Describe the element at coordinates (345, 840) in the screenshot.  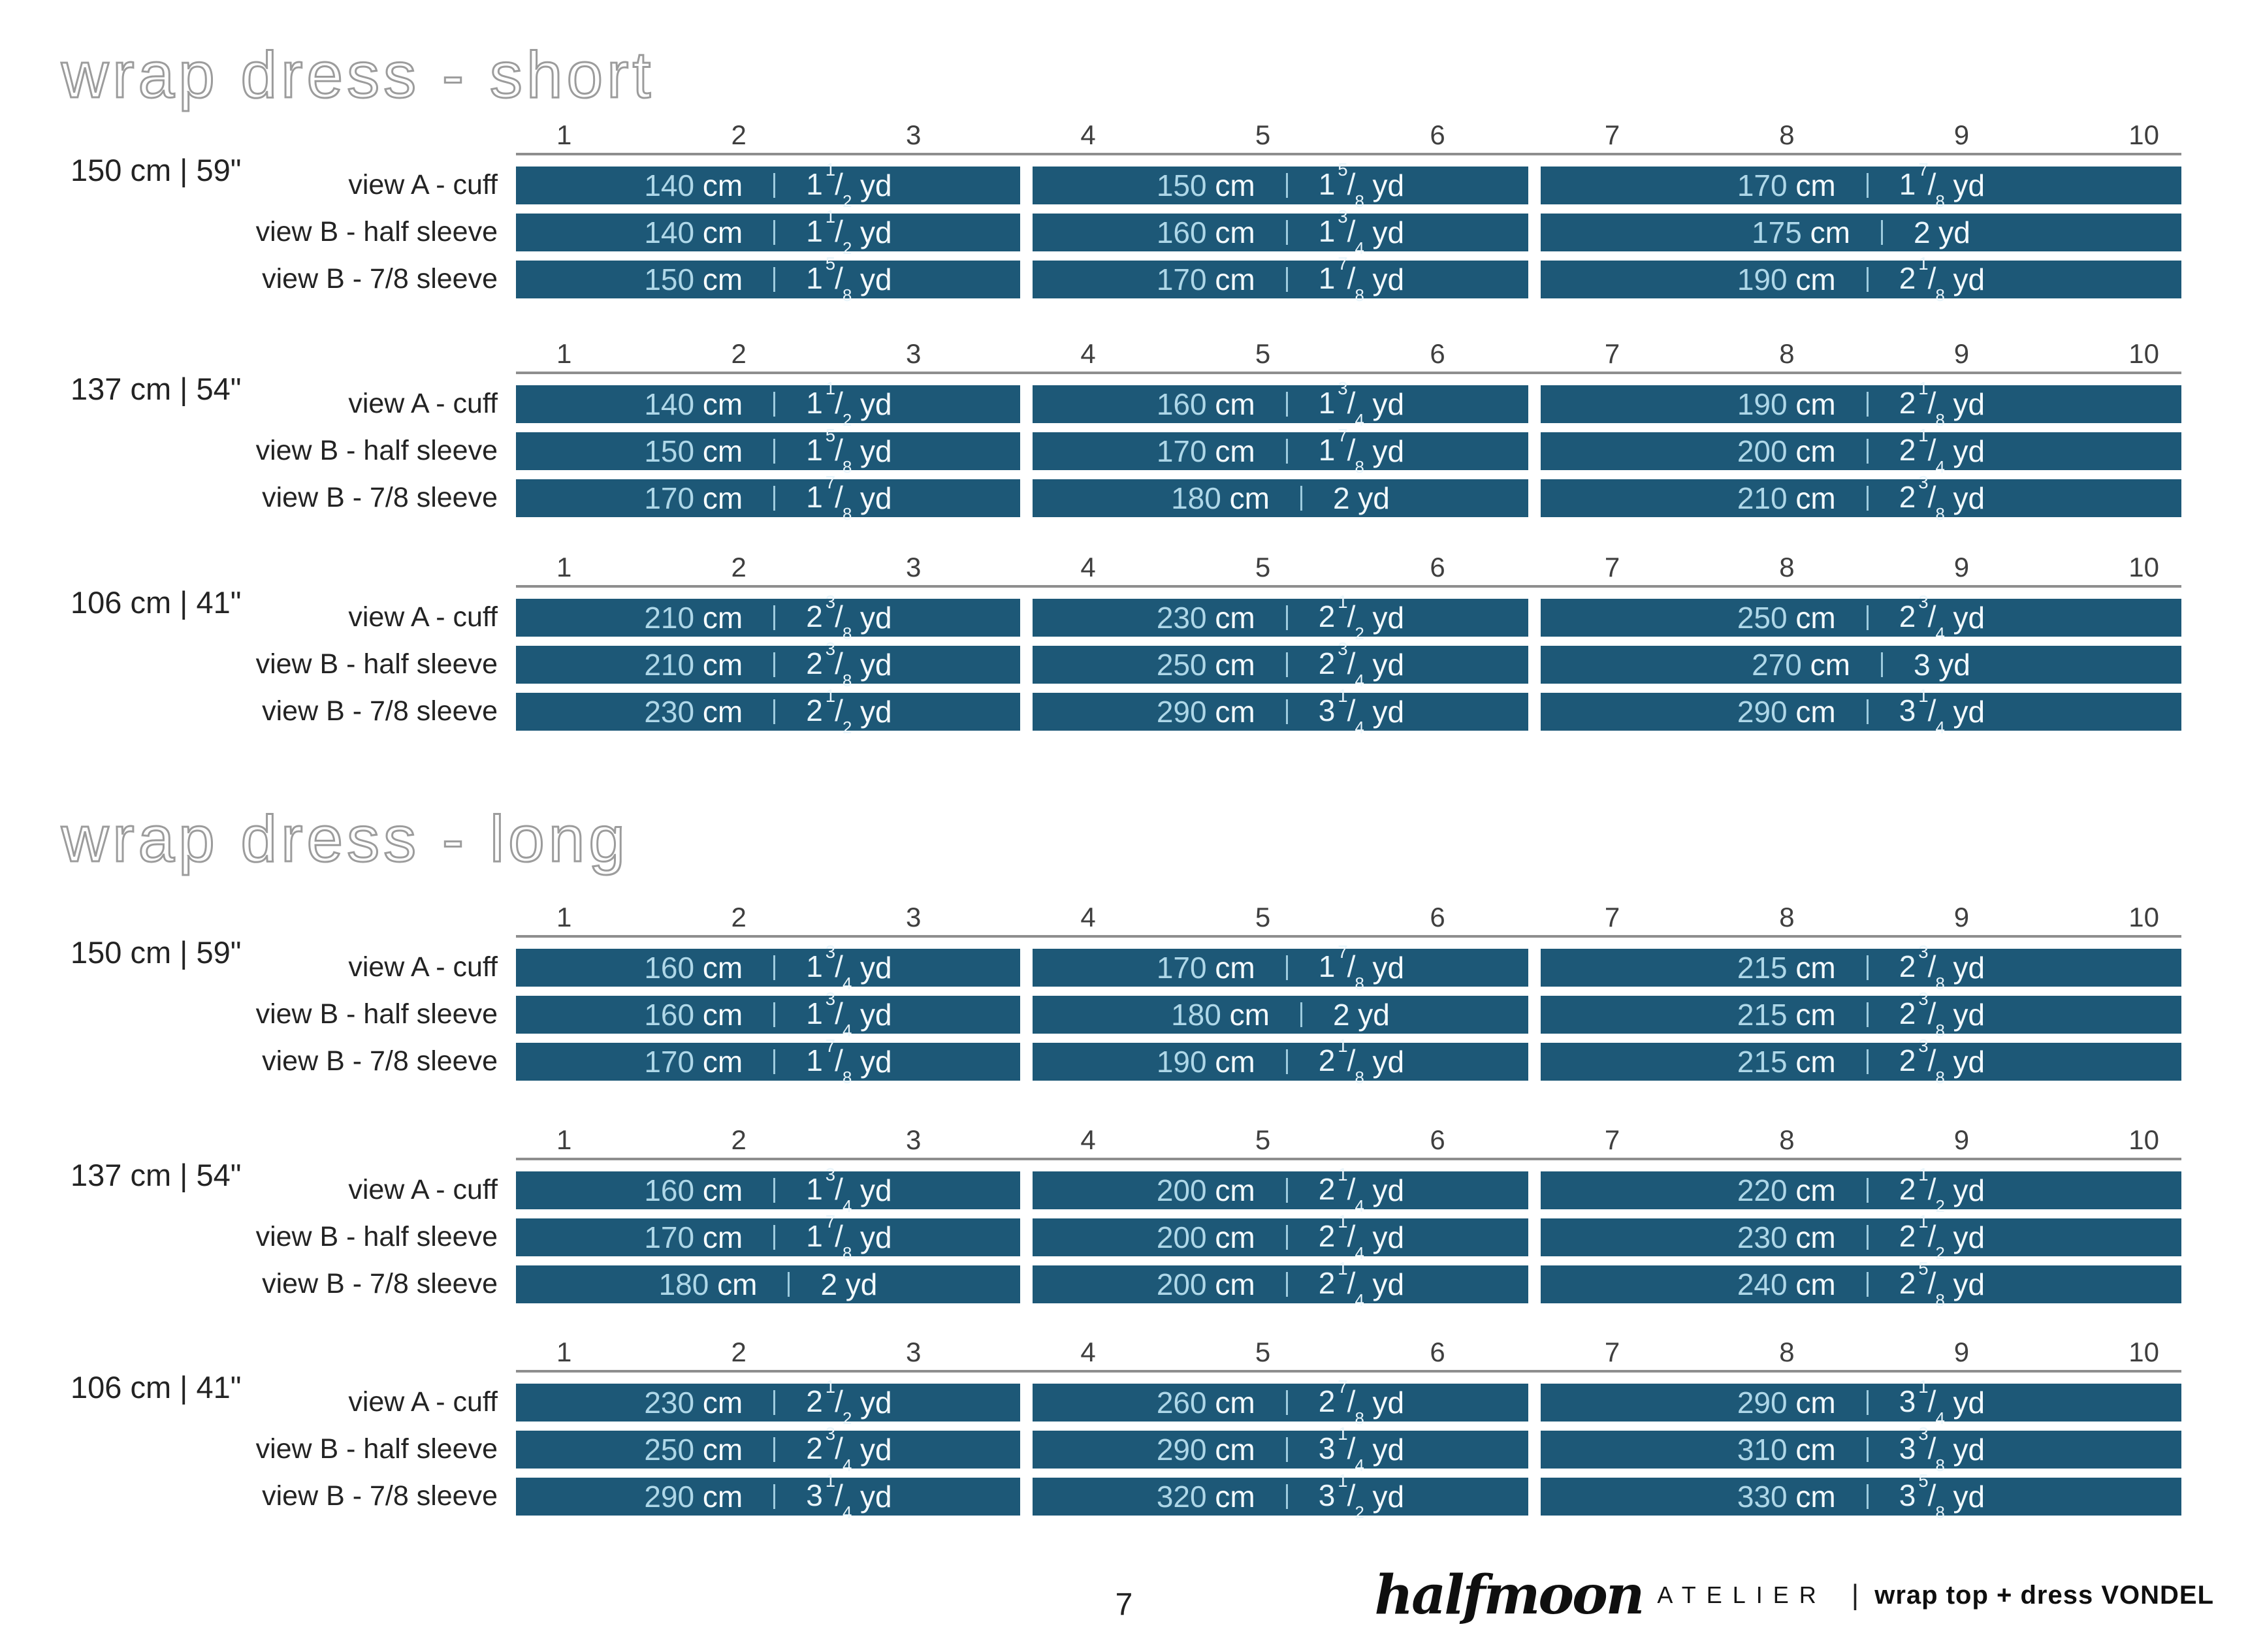
I see `section-title-wrap-dress-long: wrap dress - long` at that location.